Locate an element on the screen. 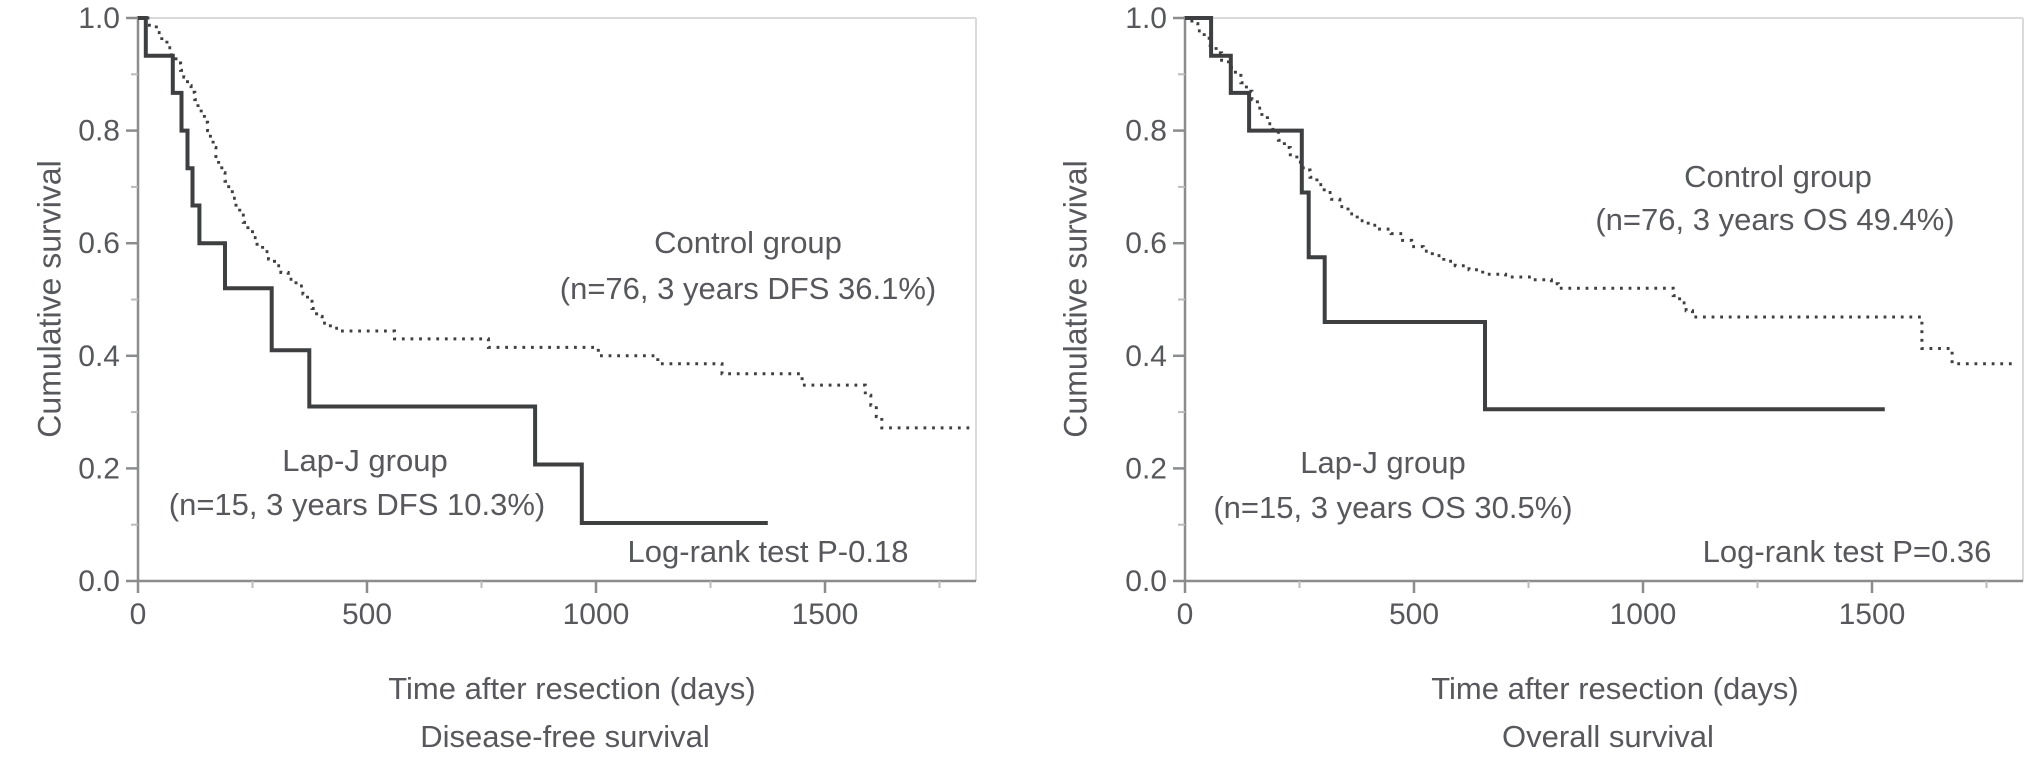  lapj-group-stats: (n=15, 3 years OS 30.5%) is located at coordinates (1393, 507).